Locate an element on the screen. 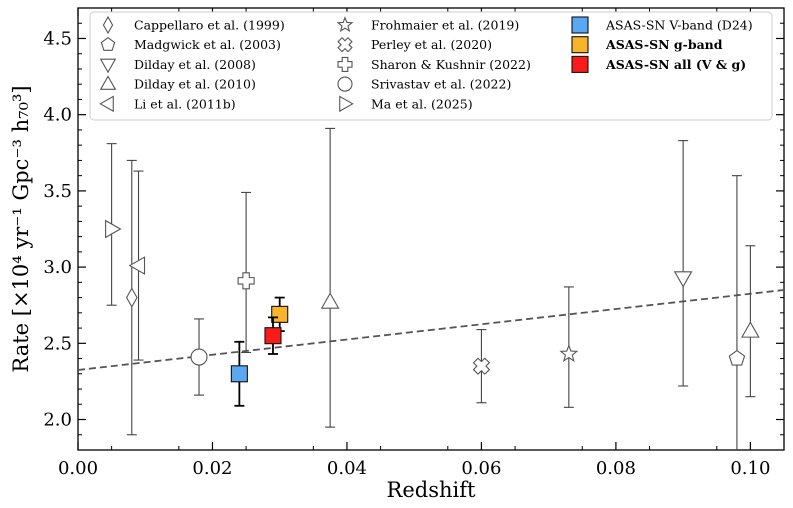 This screenshot has width=793, height=508. legend-entry: Li et al. (2011b) is located at coordinates (167, 104).